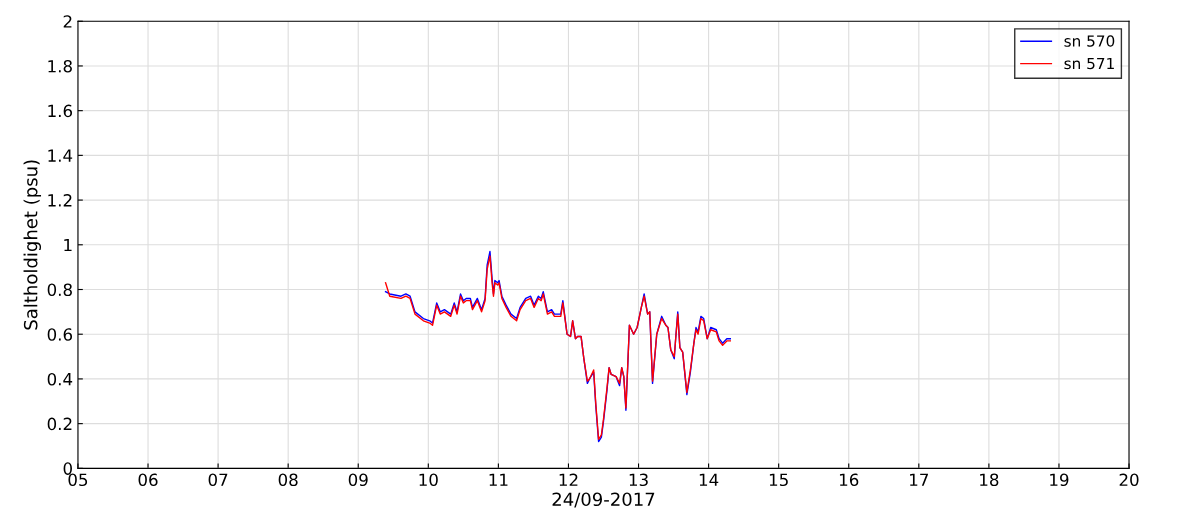 The width and height of the screenshot is (1181, 531). What do you see at coordinates (919, 479) in the screenshot?
I see `x-tick-label: 17` at bounding box center [919, 479].